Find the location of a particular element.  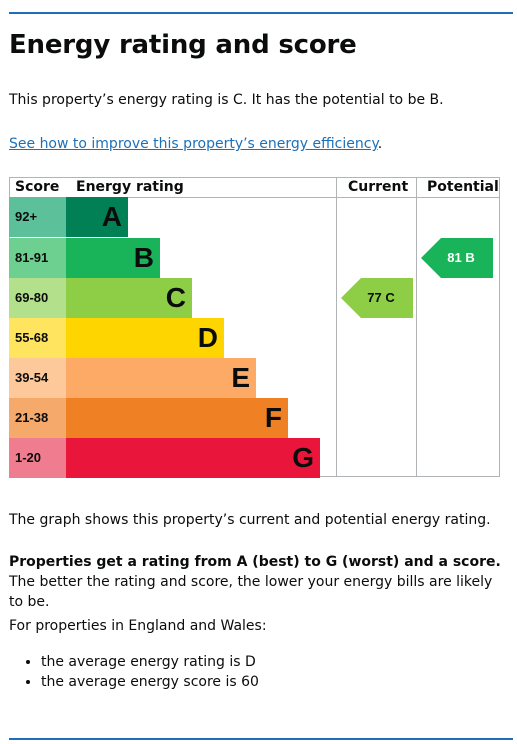

band-bar-f: F is located at coordinates (177, 418).